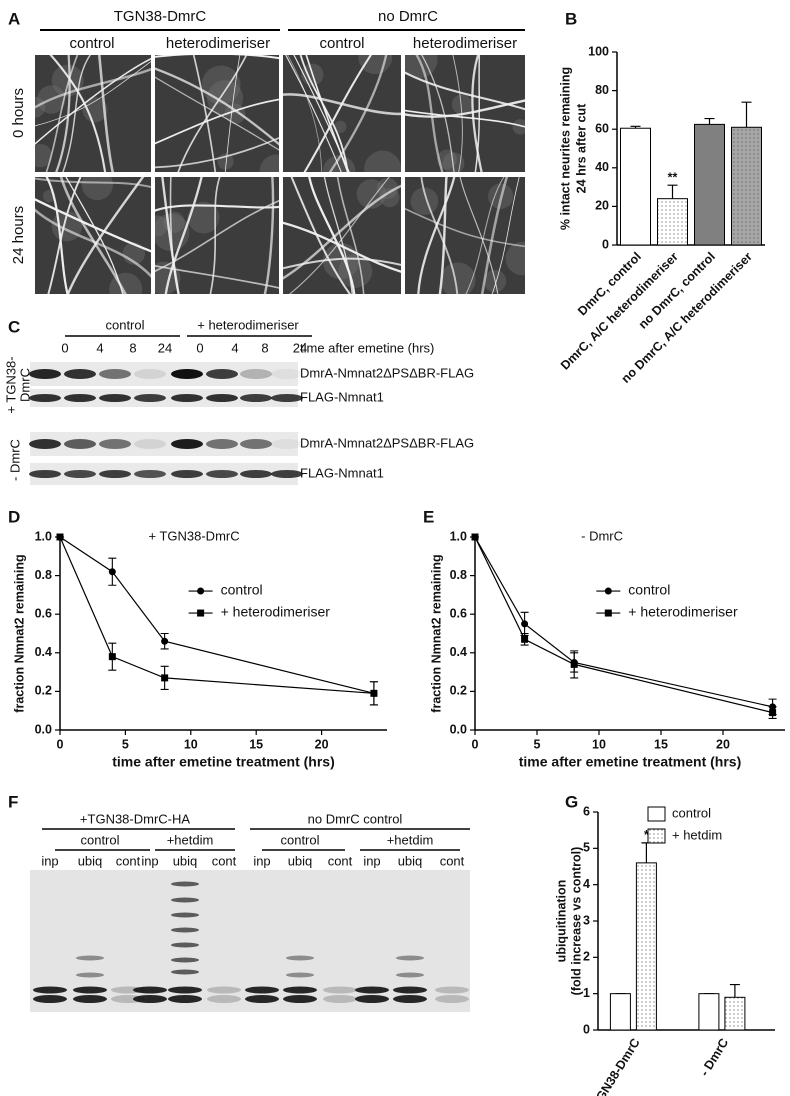 This screenshot has height=1096, width=790. What do you see at coordinates (387, 372) in the screenshot?
I see `band-label: DmrA-Nmnat2ΔPSΔBR-FLAG` at bounding box center [387, 372].